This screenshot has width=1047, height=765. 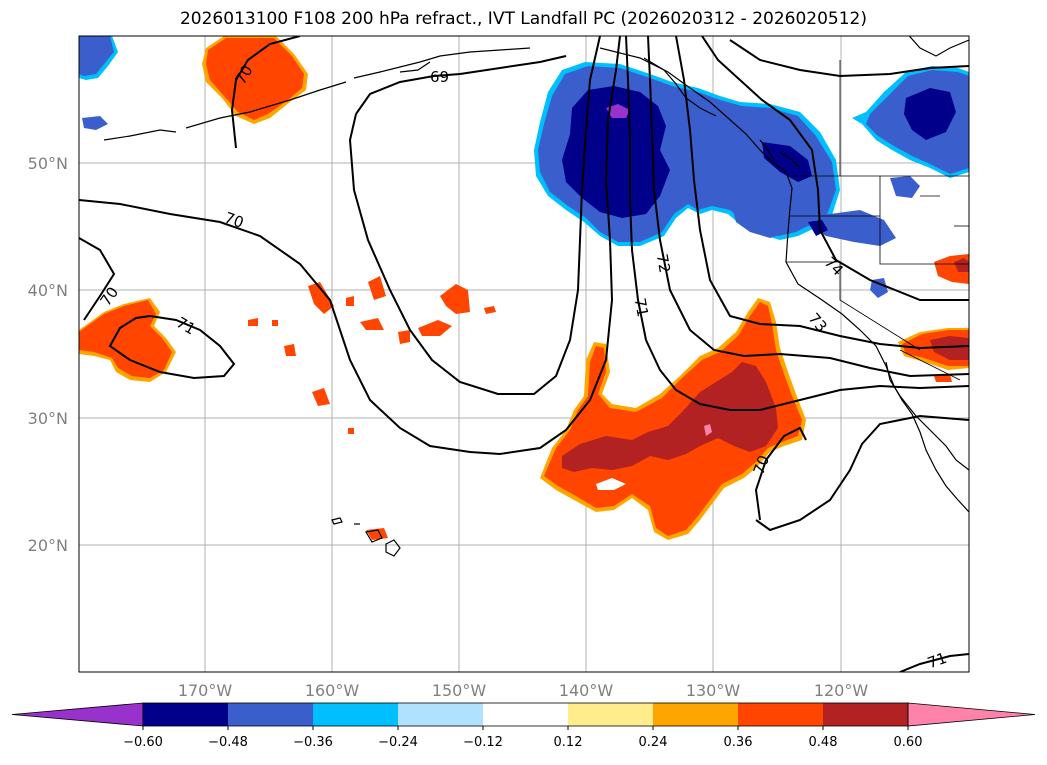 I want to click on lon-label: 150°W, so click(x=459, y=690).